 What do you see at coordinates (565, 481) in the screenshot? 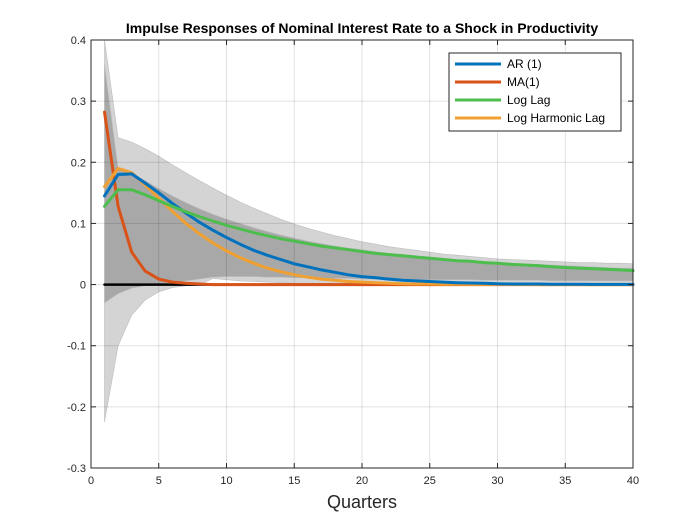
I see `x-tick-label: 35` at bounding box center [565, 481].